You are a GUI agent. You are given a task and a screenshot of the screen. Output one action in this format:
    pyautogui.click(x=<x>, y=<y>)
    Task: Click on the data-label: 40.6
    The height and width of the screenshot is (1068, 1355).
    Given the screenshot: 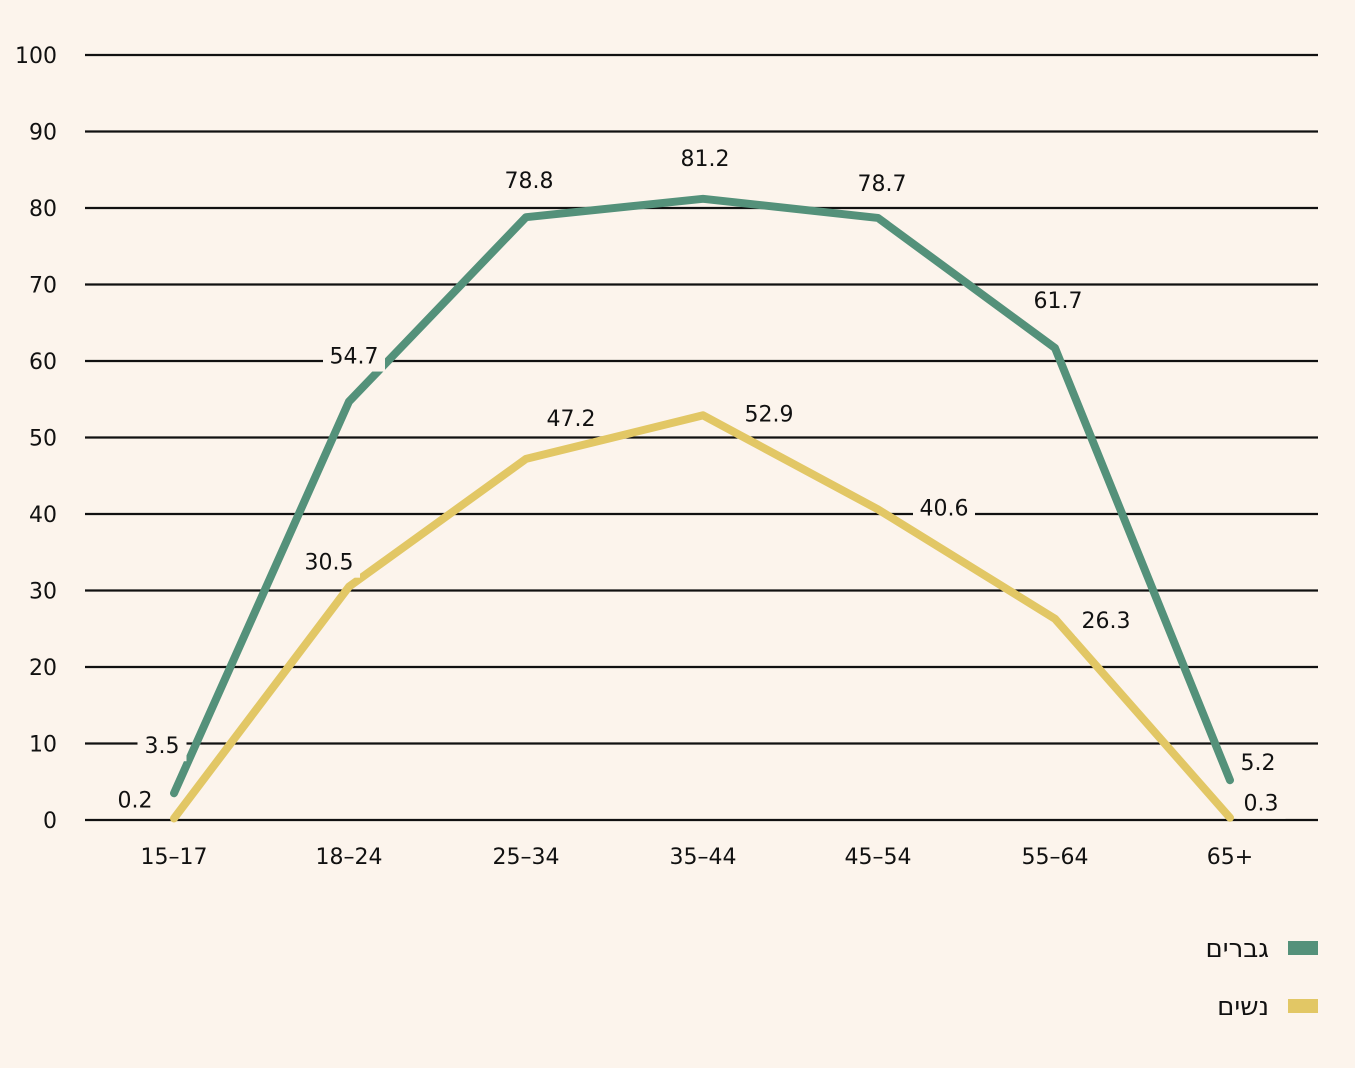 What is the action you would take?
    pyautogui.click(x=944, y=508)
    